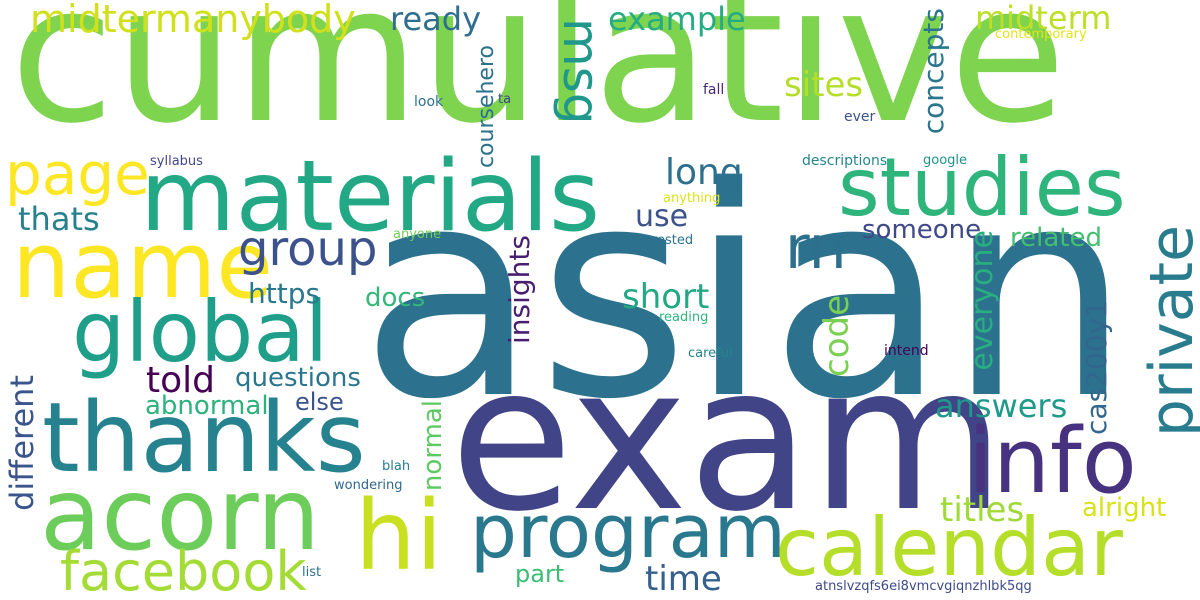 This screenshot has width=1200, height=600. Describe the element at coordinates (399, 536) in the screenshot. I see `word-hi: hi` at that location.